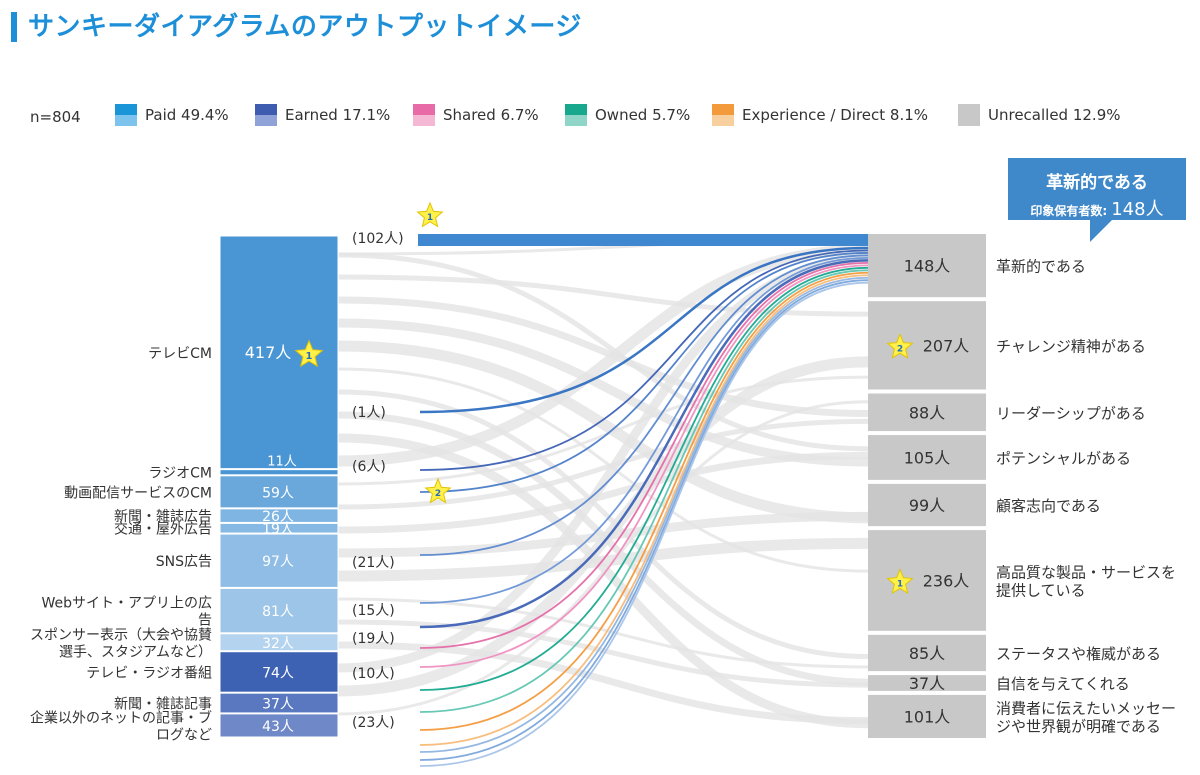  I want to click on legend-label: Unrecalled 12.9%, so click(1054, 115).